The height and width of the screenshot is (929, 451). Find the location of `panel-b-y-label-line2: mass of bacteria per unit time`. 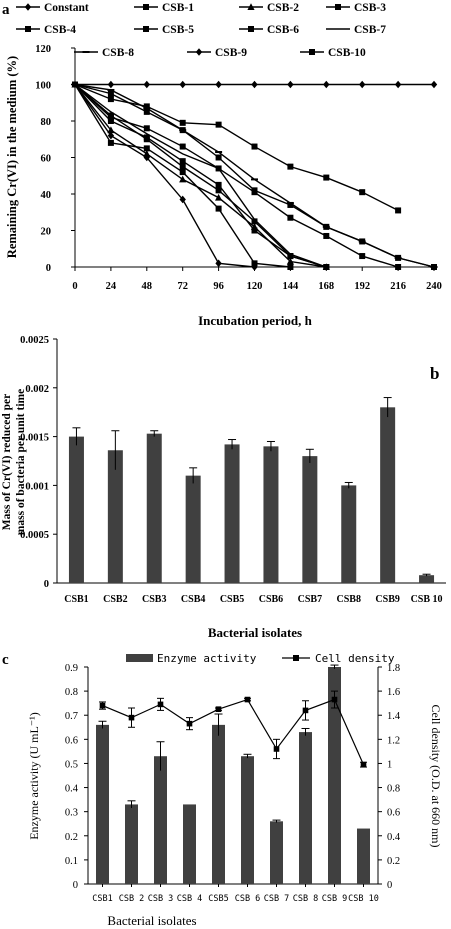

panel-b-y-label-line2: mass of bacteria per unit time is located at coordinates (21, 462).